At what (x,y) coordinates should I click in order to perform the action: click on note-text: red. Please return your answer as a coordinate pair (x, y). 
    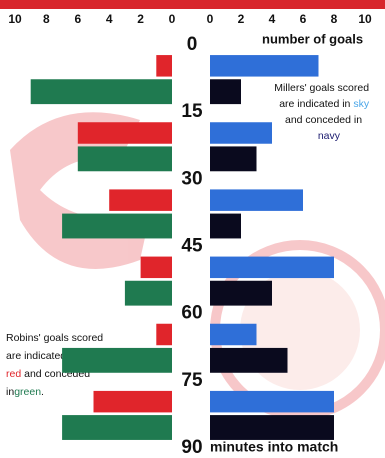
    Looking at the image, I should click on (13, 374).